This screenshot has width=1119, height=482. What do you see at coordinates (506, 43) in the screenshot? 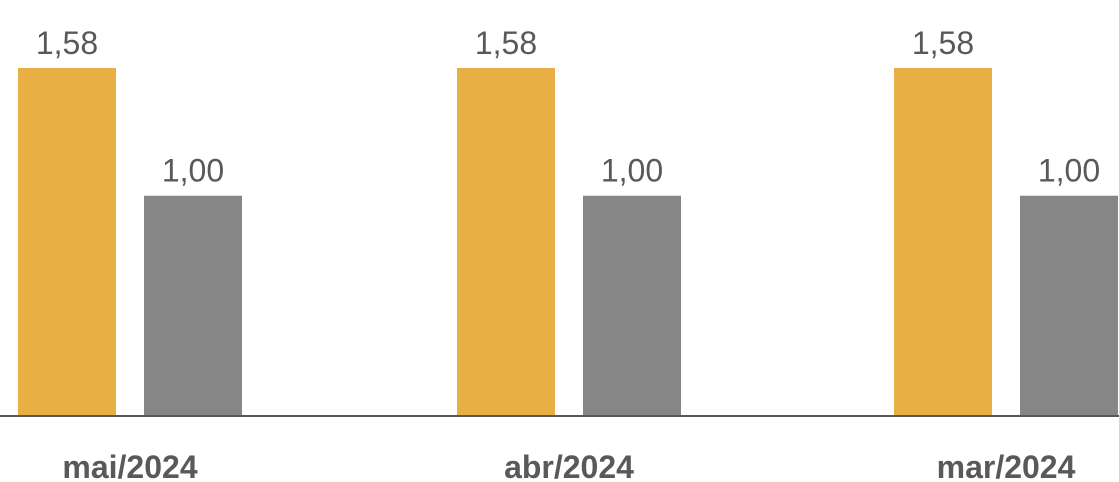
I see `value-label-s0-1: 1,58` at bounding box center [506, 43].